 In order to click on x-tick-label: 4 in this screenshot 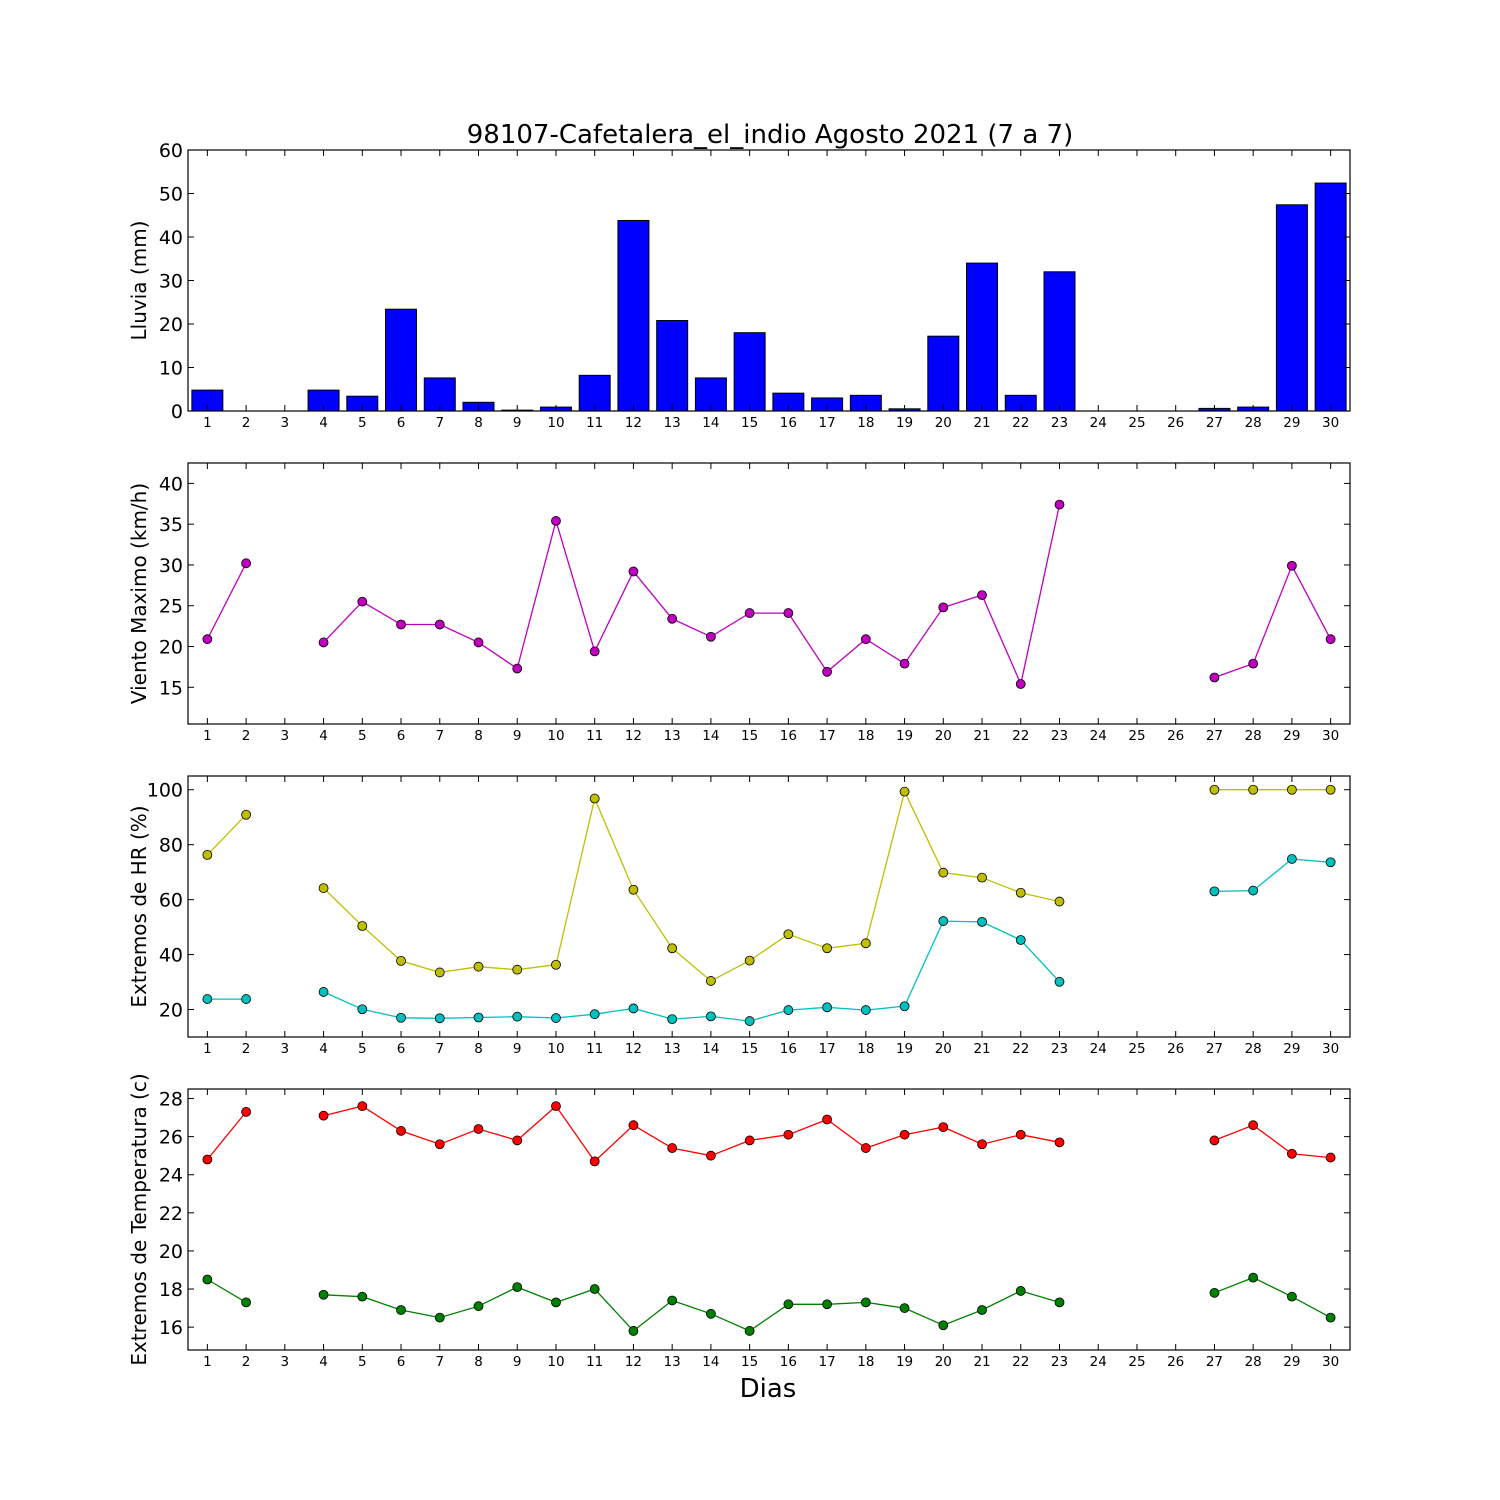, I will do `click(323, 423)`.